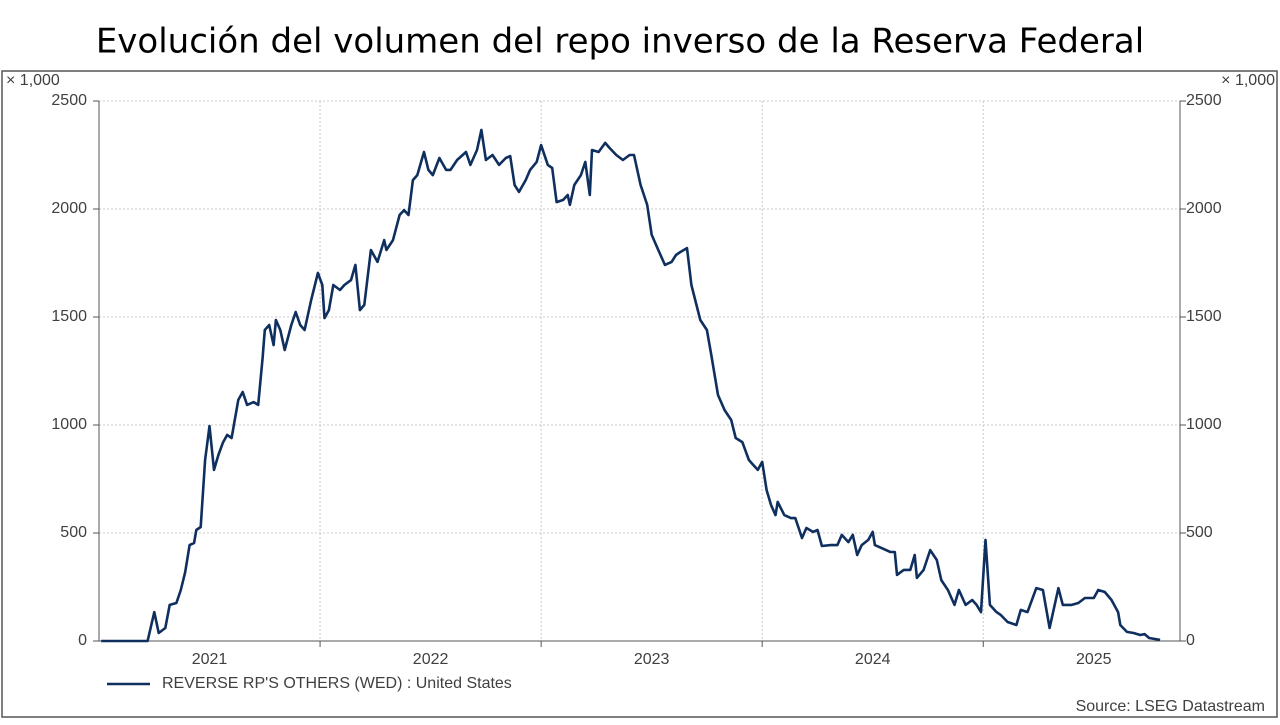 Image resolution: width=1280 pixels, height=725 pixels. What do you see at coordinates (1248, 80) in the screenshot?
I see `y2-unit-label: × 1,000` at bounding box center [1248, 80].